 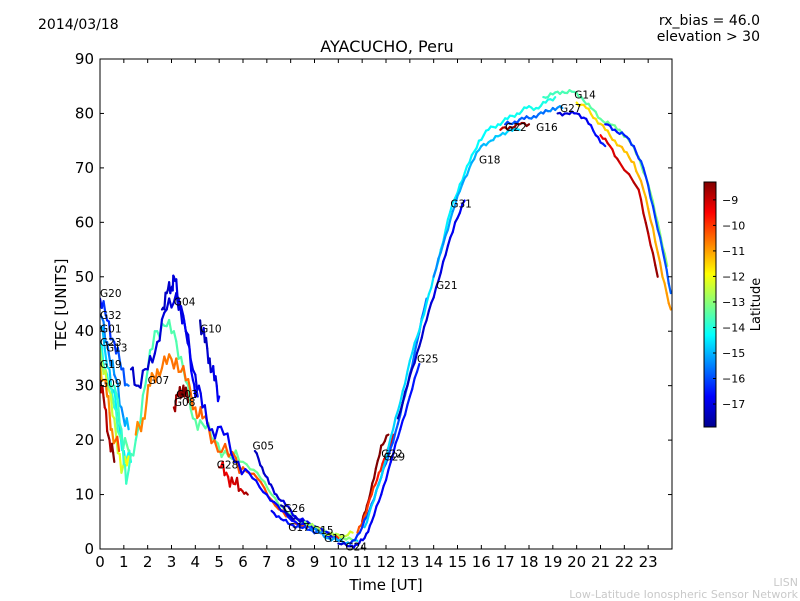 I want to click on x-tick-label: 23, so click(x=648, y=562).